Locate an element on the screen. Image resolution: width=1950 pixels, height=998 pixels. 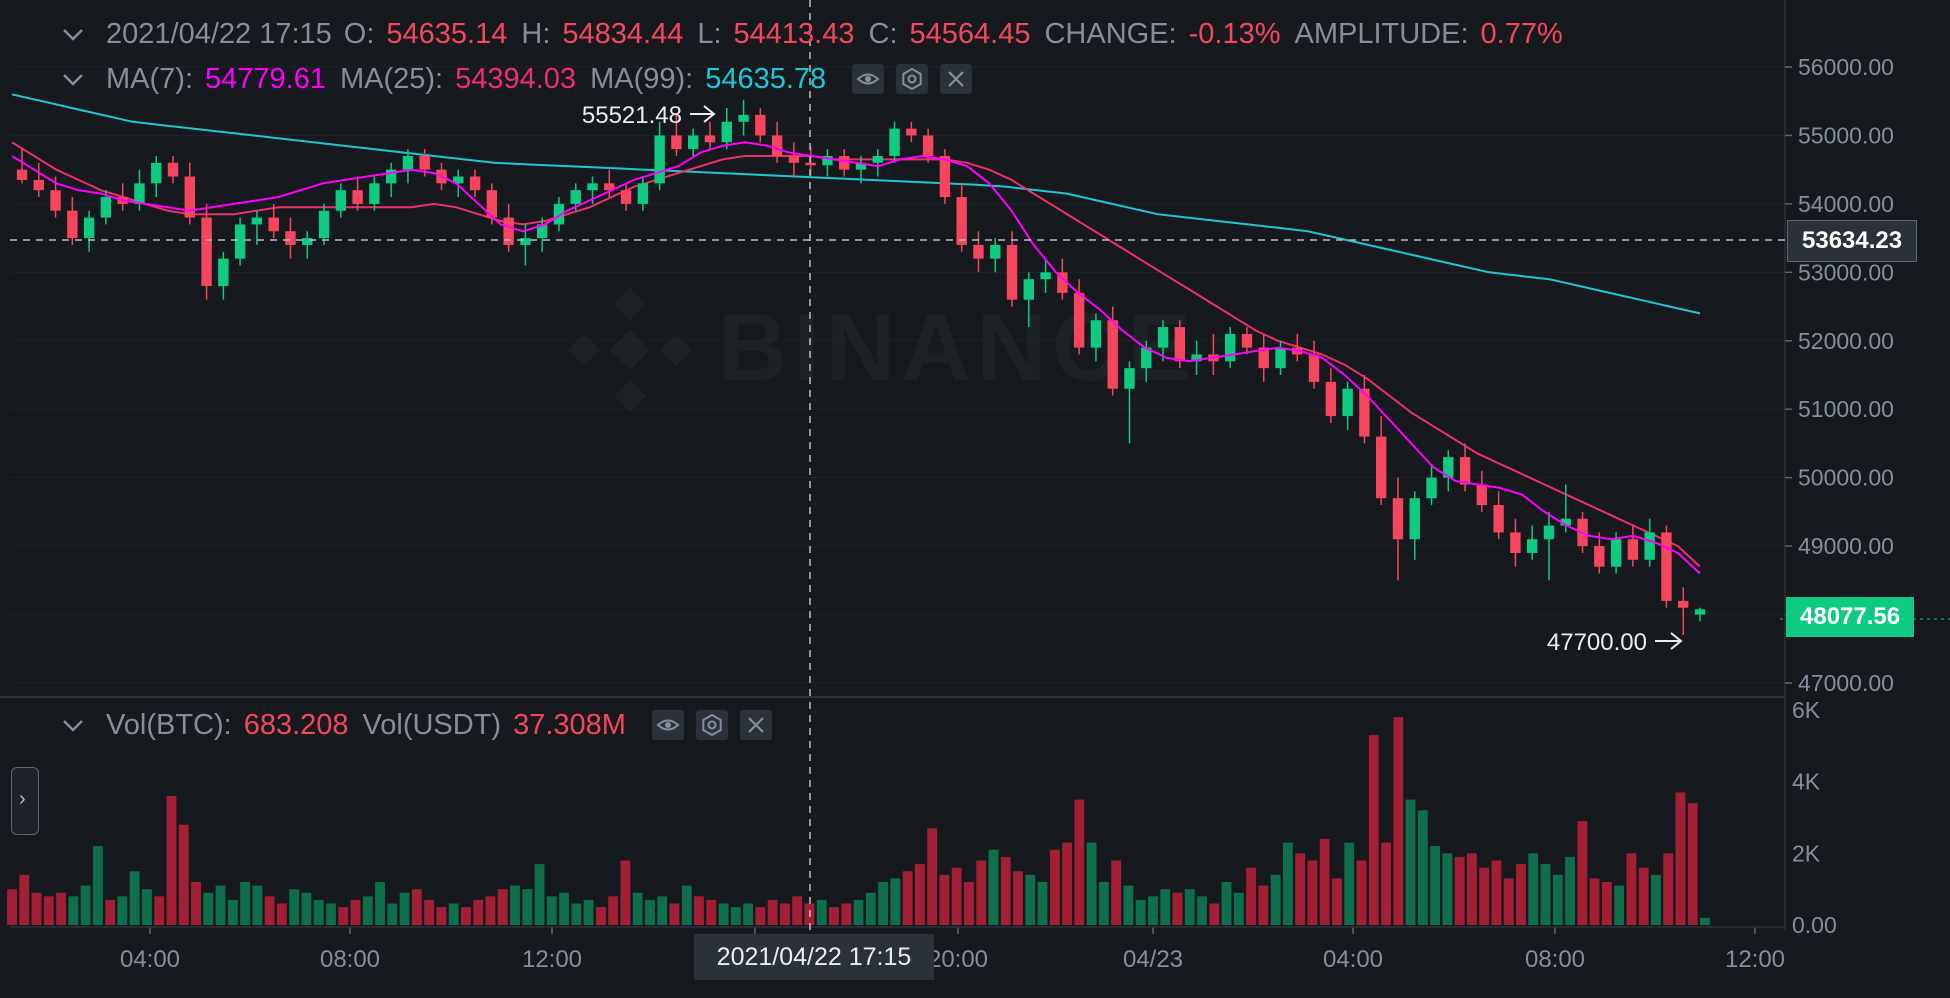
expand-panel-button: › is located at coordinates (25, 801).